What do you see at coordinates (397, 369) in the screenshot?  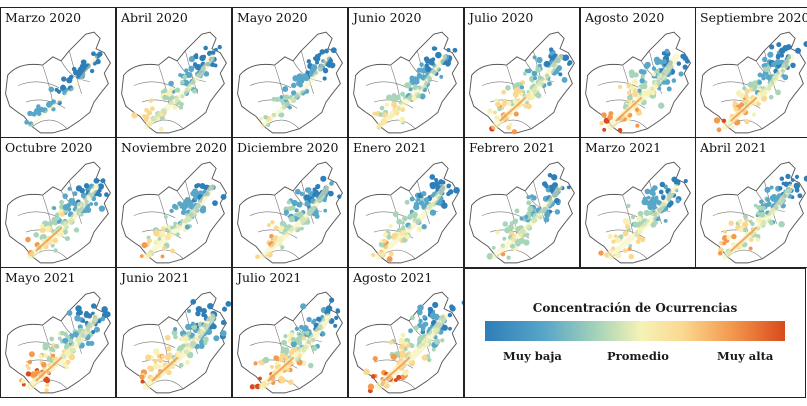 I see `hotspot` at bounding box center [397, 369].